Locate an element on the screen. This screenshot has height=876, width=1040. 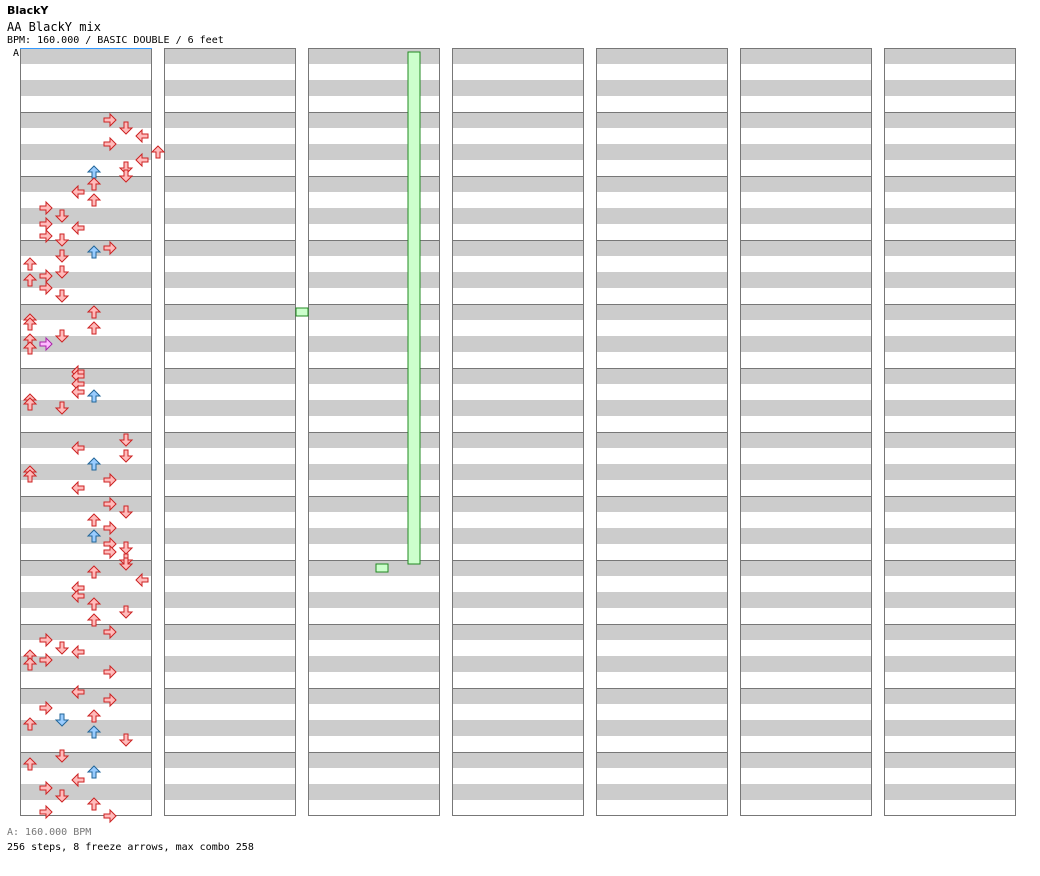
chart-column-border is located at coordinates (230, 432).